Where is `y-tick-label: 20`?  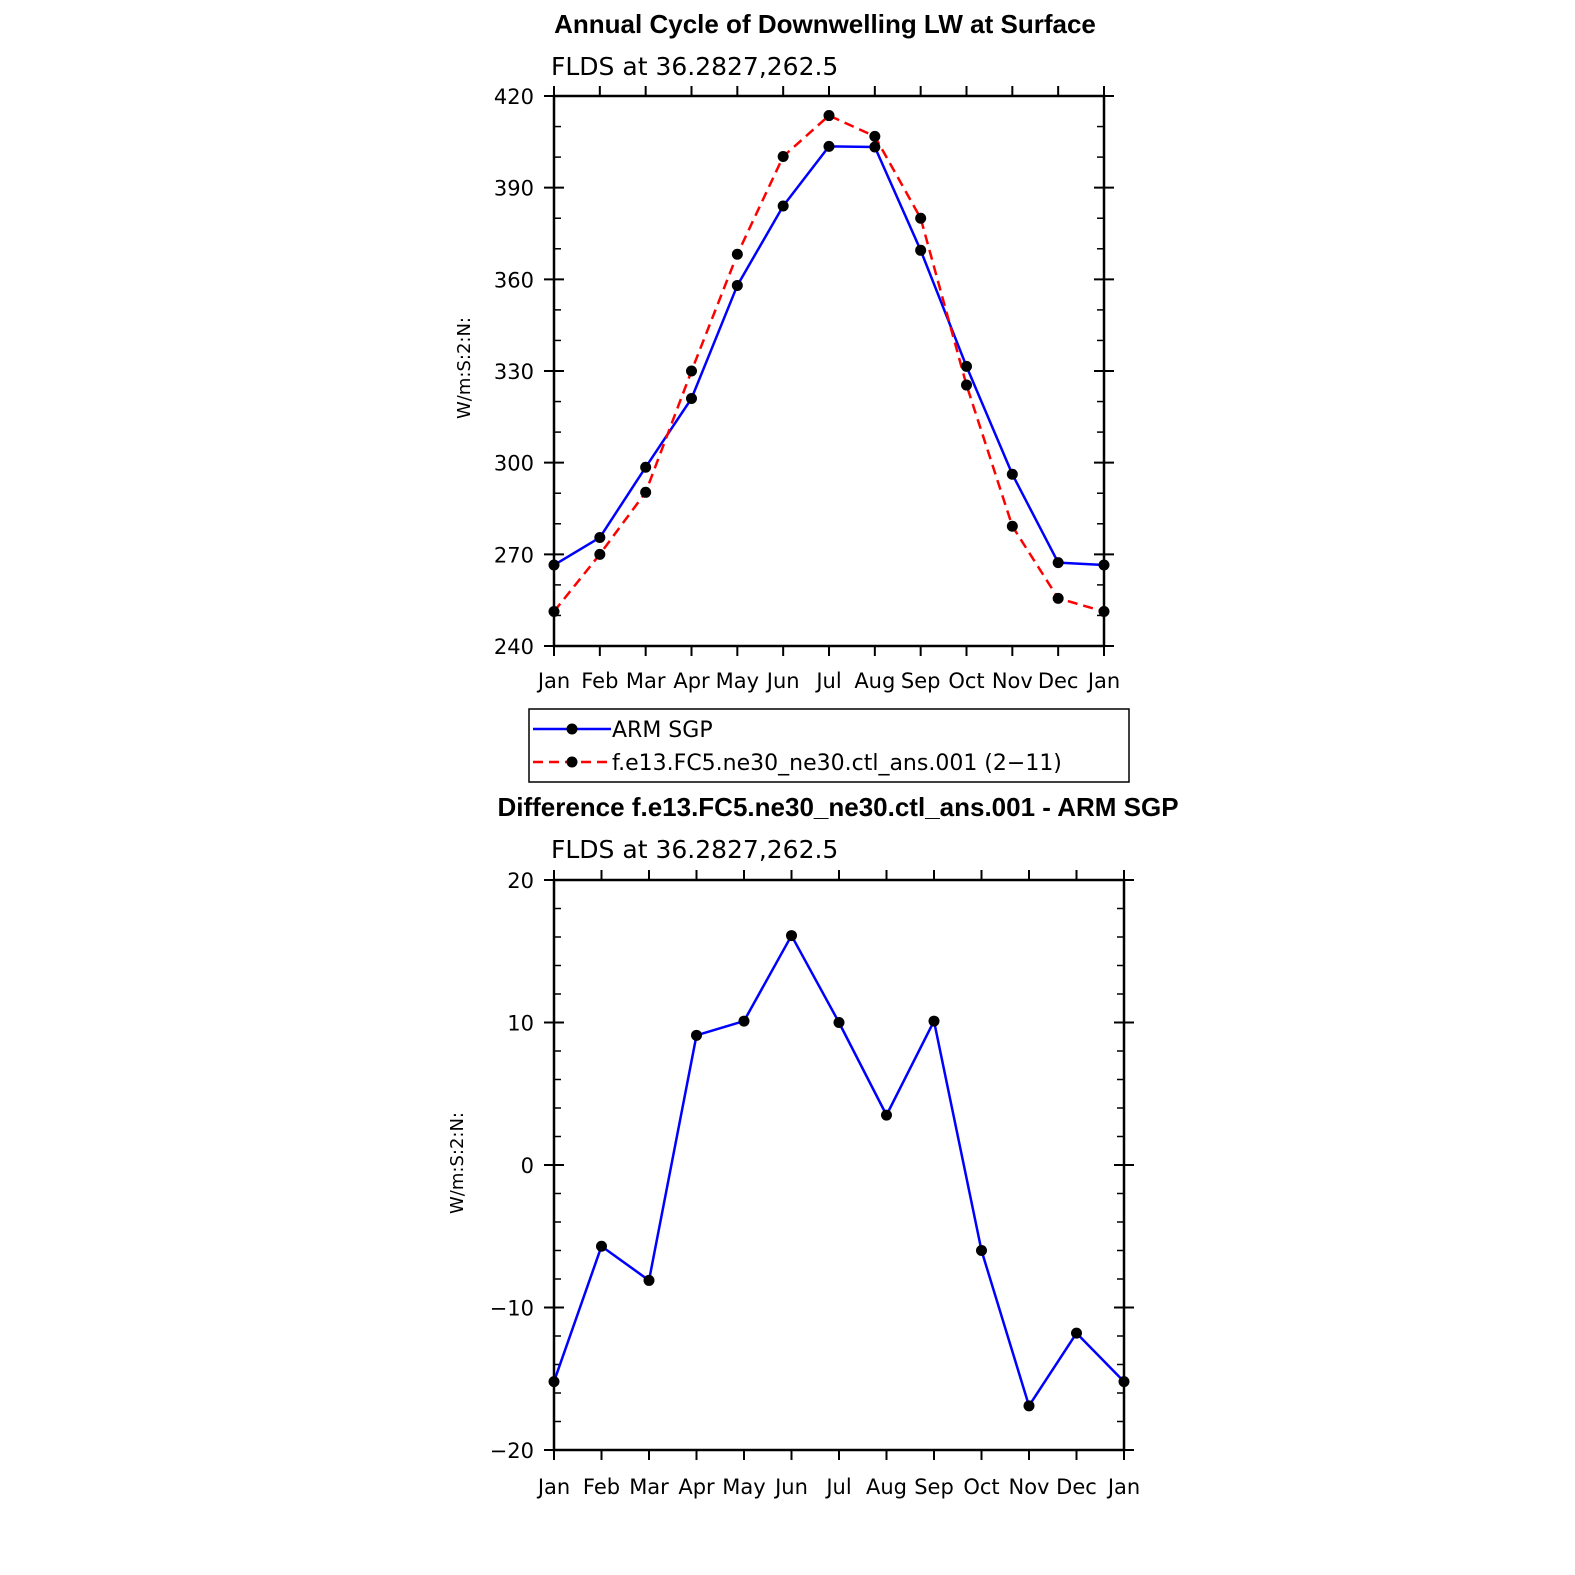
y-tick-label: 20 is located at coordinates (520, 881).